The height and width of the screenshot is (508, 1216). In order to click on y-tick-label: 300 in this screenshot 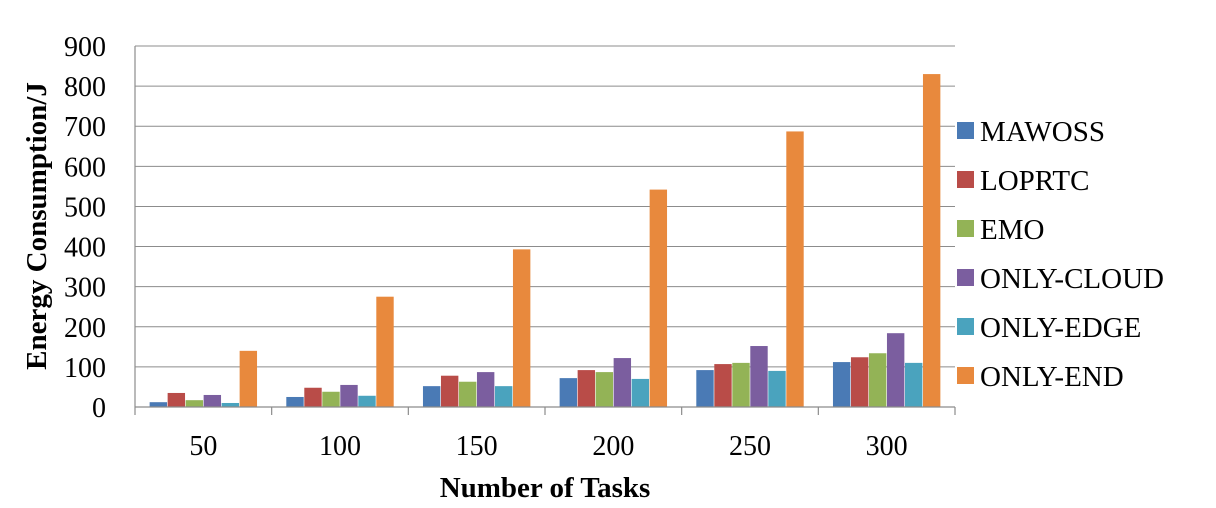, I will do `click(85, 288)`.